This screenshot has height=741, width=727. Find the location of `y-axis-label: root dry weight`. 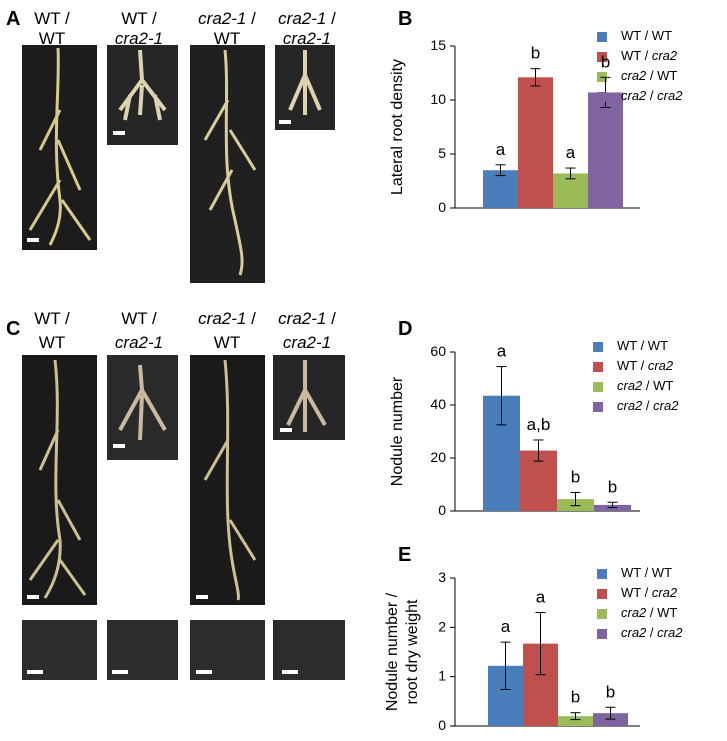

y-axis-label: root dry weight is located at coordinates (412, 651).